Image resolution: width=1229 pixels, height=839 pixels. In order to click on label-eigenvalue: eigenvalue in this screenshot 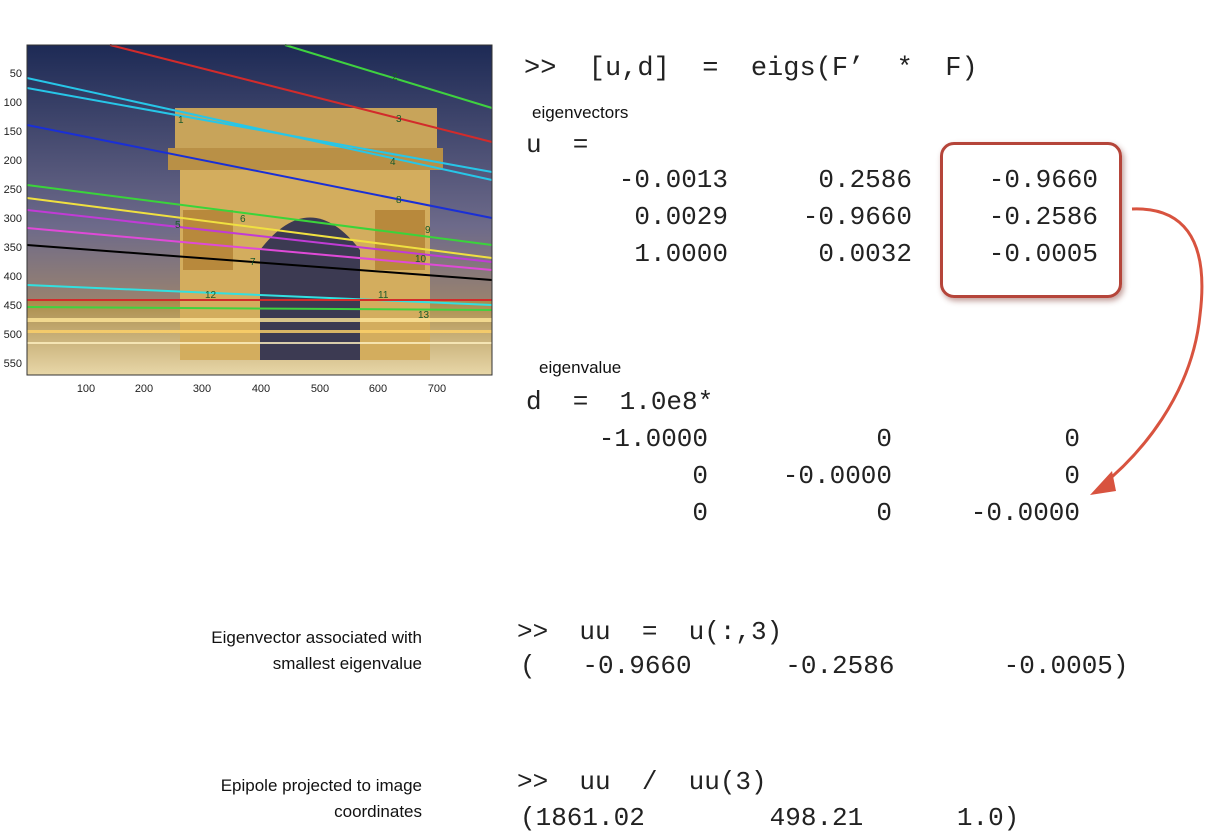, I will do `click(580, 367)`.